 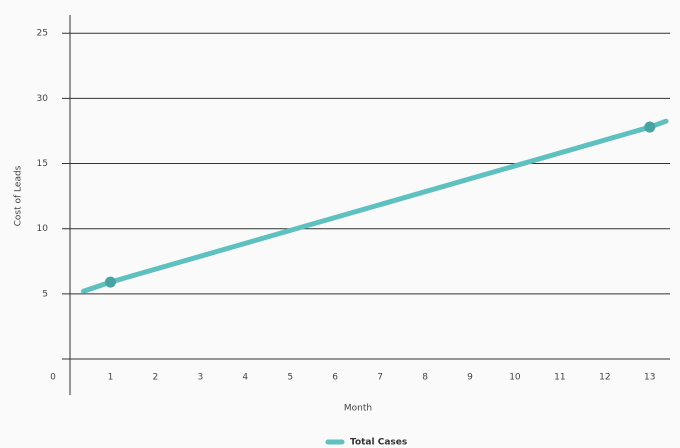 I want to click on x-tick-label: 6, so click(x=335, y=378).